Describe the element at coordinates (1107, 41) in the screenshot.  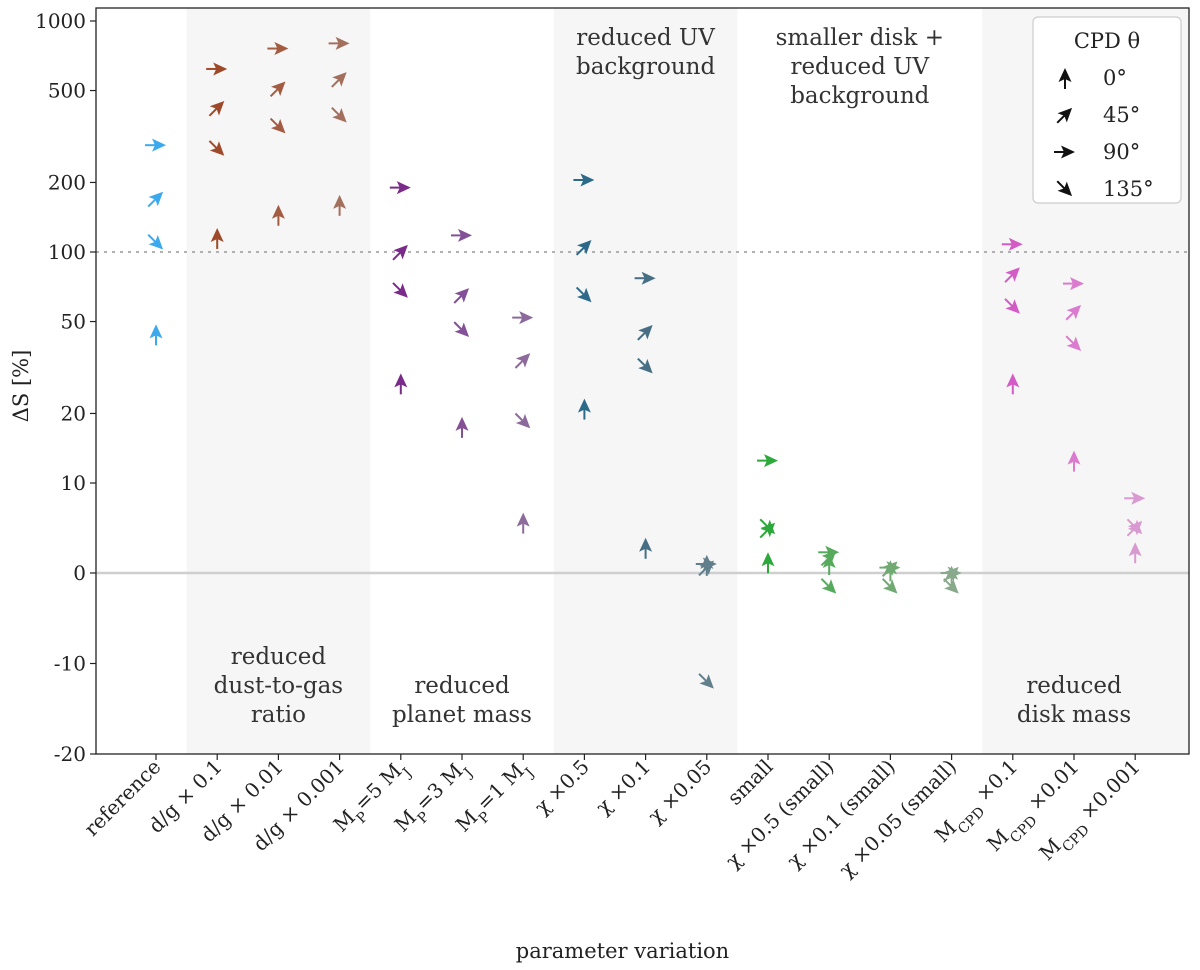
I see `legend-title: CPD θ` at that location.